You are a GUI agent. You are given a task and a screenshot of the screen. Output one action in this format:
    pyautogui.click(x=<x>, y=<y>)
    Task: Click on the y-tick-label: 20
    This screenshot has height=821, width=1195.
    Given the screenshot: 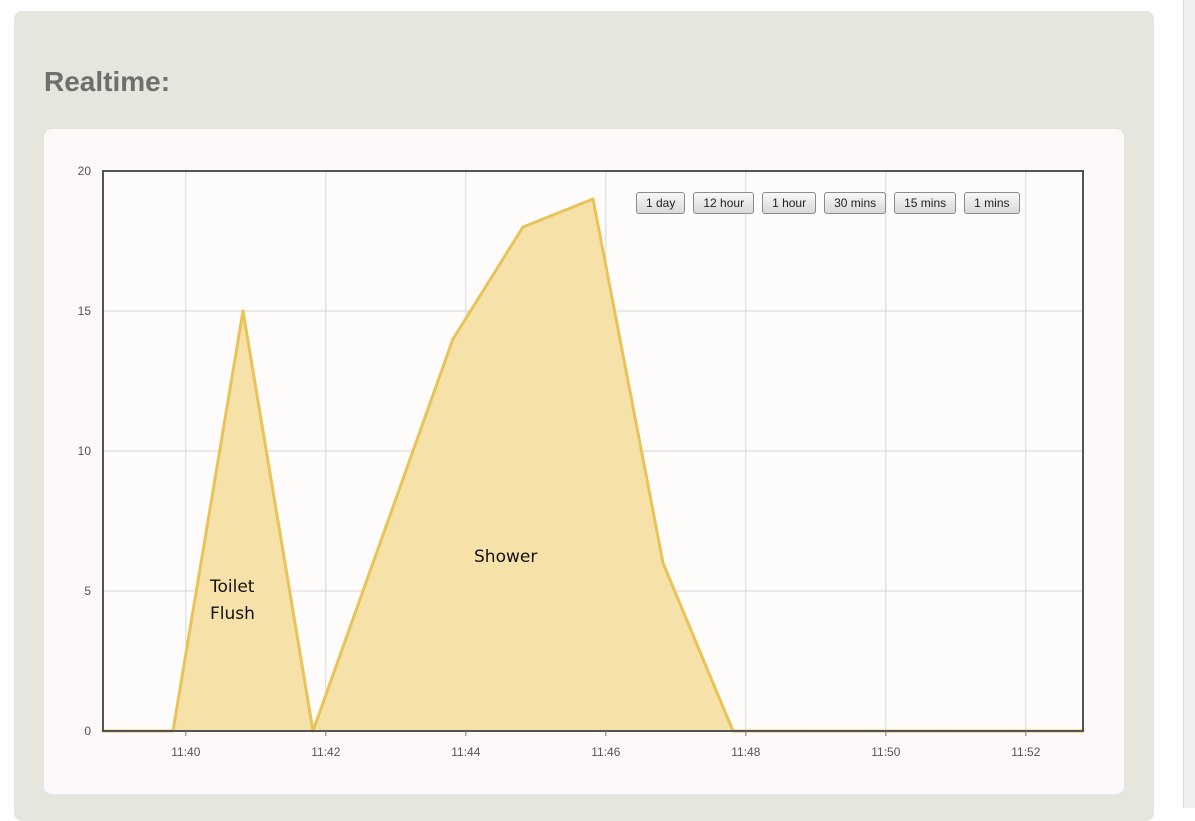 What is the action you would take?
    pyautogui.click(x=85, y=171)
    